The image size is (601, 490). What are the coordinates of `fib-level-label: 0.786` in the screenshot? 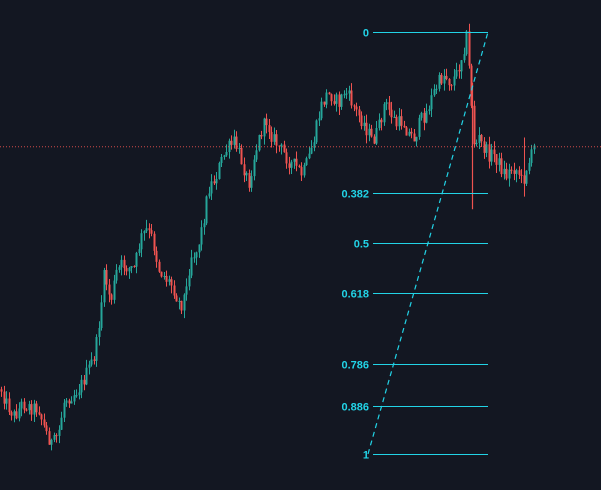 It's located at (355, 366).